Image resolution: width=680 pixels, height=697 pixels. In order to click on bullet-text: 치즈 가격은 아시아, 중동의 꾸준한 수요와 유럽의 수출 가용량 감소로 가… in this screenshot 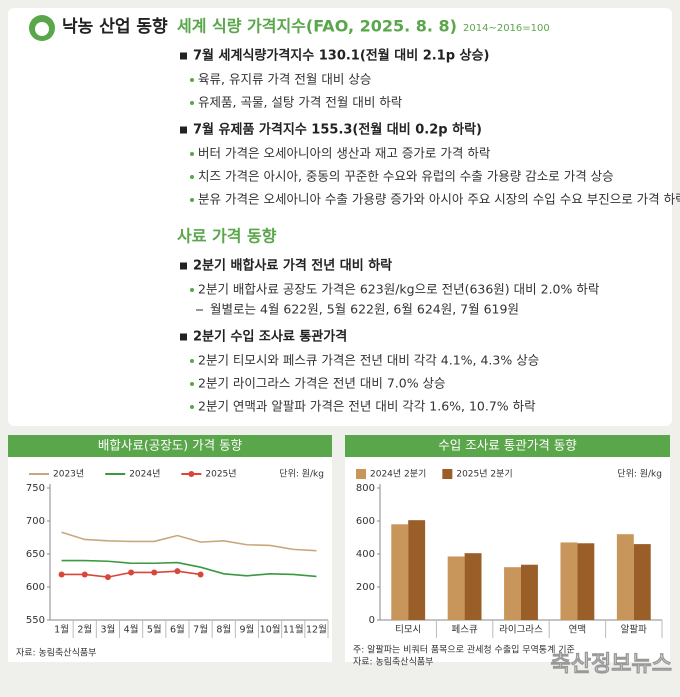, I will do `click(406, 176)`.